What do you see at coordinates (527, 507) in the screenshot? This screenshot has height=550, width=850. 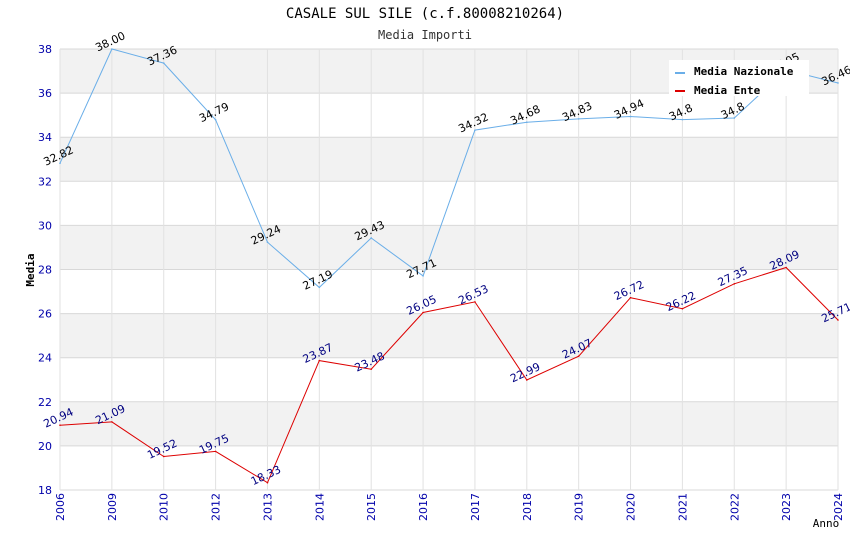 I see `x-tick-label: 2018` at bounding box center [527, 507].